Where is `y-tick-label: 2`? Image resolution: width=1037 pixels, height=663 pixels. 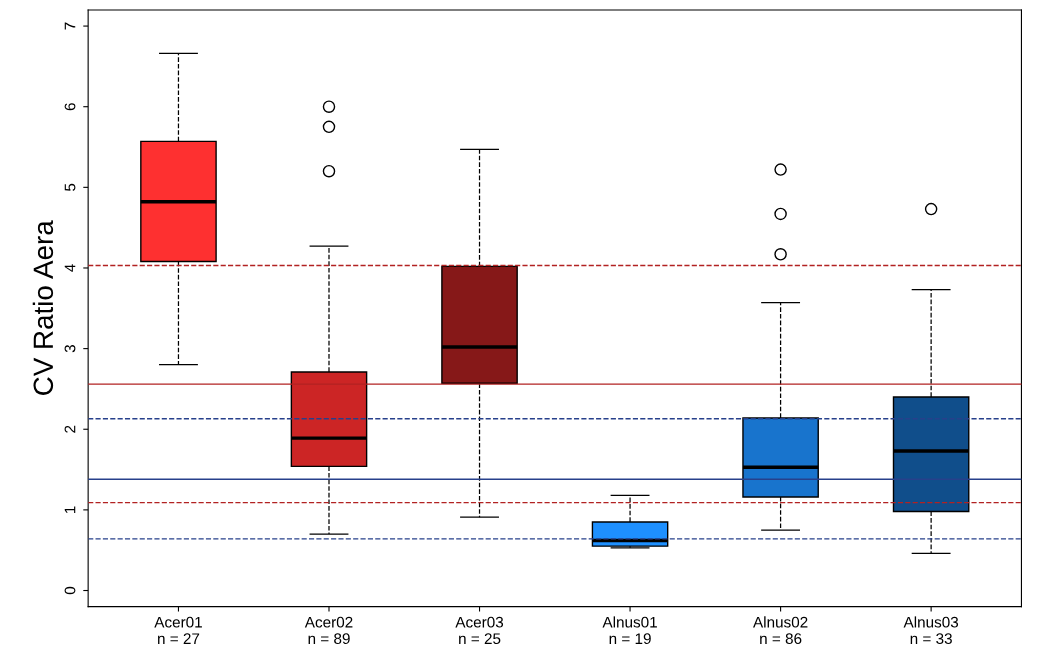 y-tick-label: 2 is located at coordinates (70, 429).